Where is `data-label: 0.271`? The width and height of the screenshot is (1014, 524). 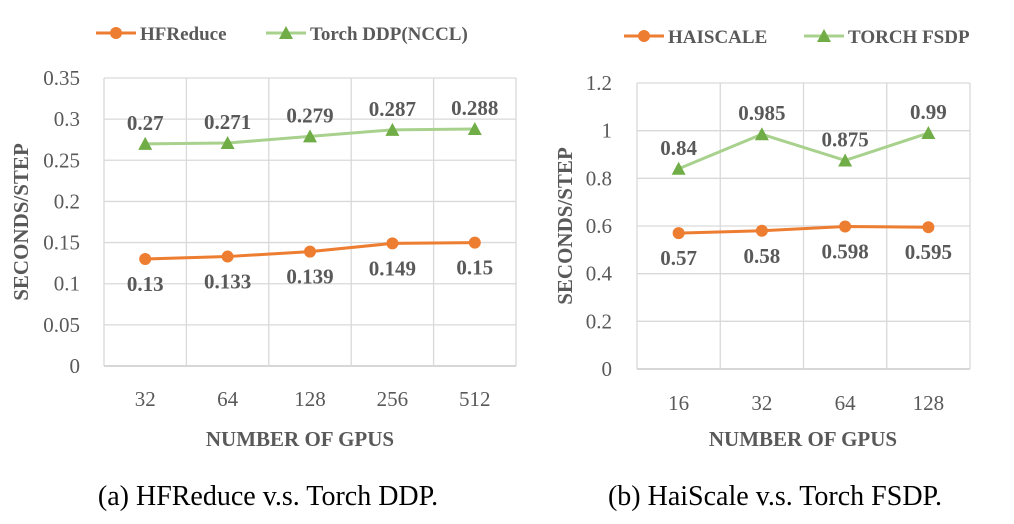
data-label: 0.271 is located at coordinates (227, 122).